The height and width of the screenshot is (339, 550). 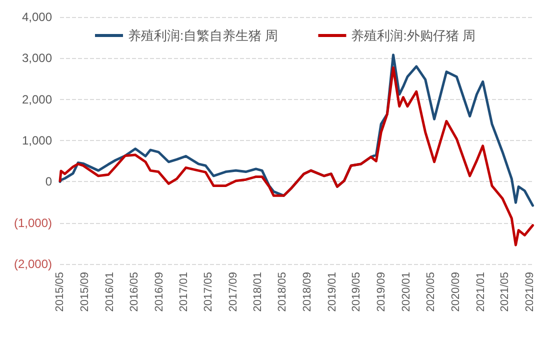 What do you see at coordinates (258, 292) in the screenshot?
I see `x-tick-label: 2018/01` at bounding box center [258, 292].